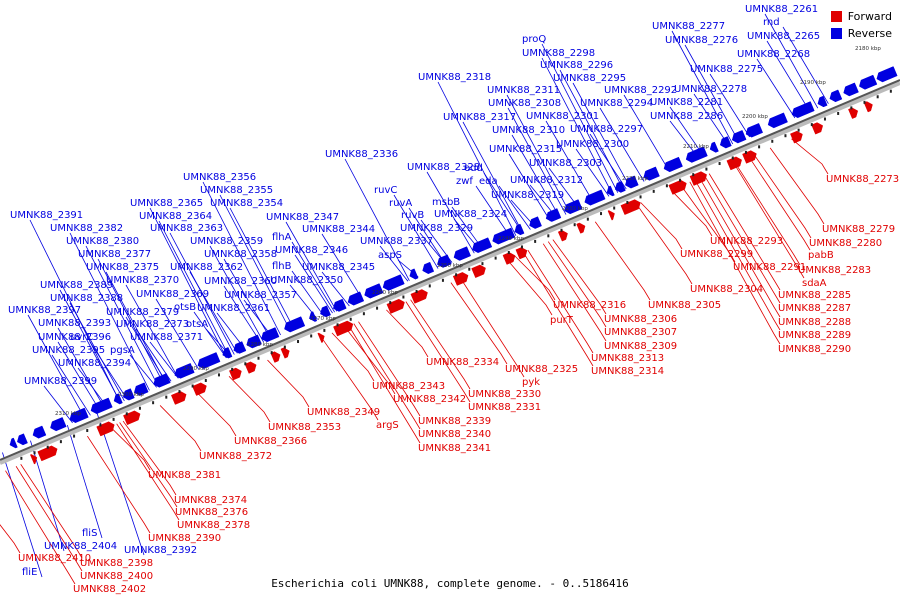 The image size is (900, 600). What do you see at coordinates (213, 525) in the screenshot?
I see `forward-gene-label: UMNK88_2378` at bounding box center [213, 525].